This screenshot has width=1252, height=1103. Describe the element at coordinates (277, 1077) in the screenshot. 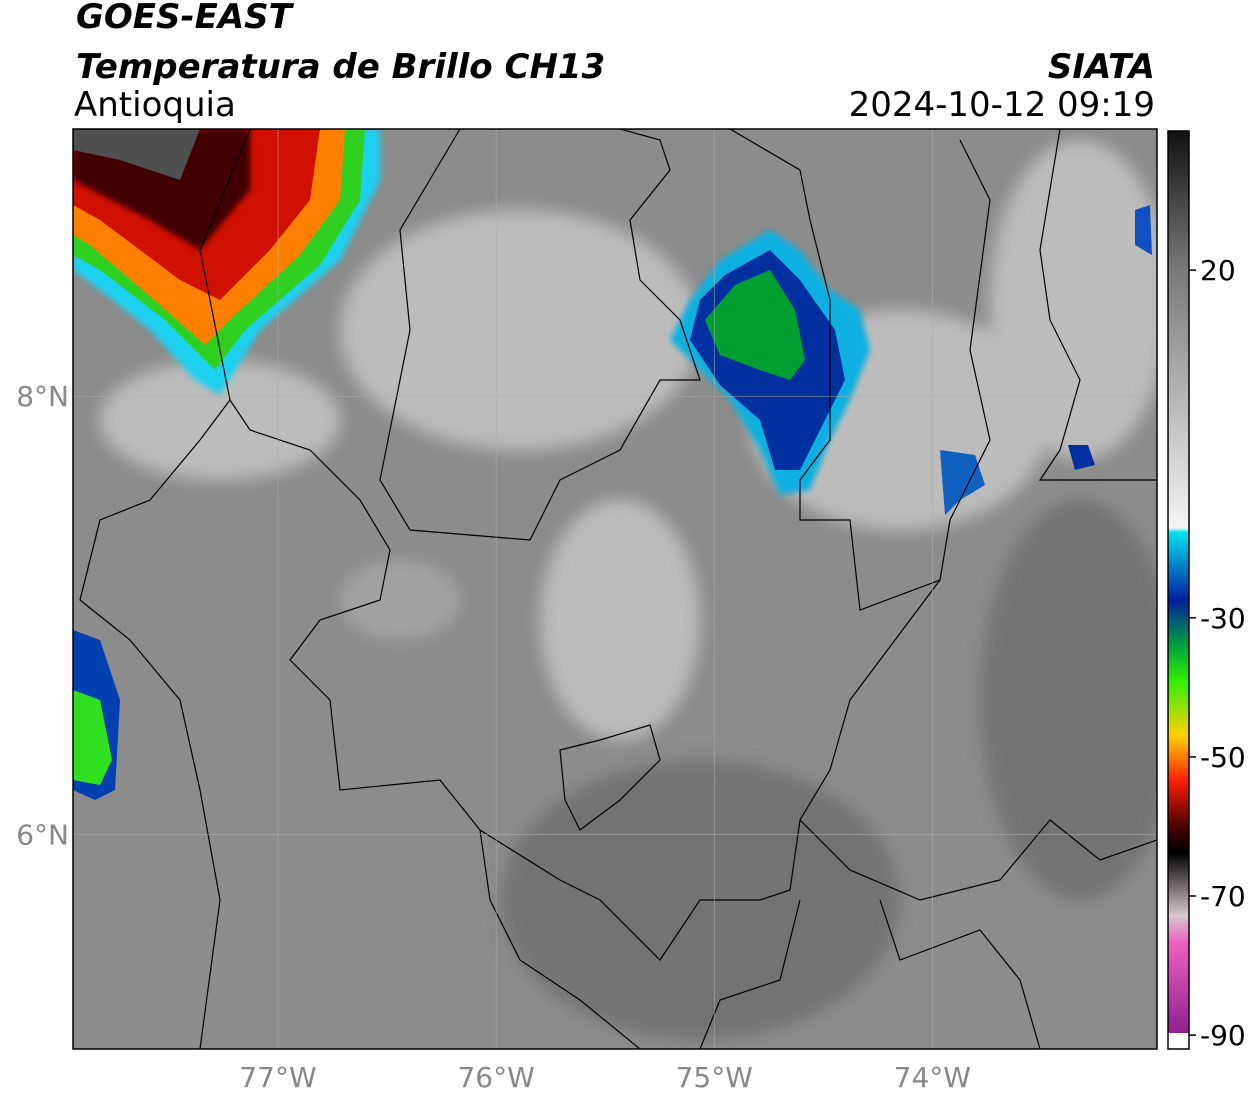

I see `lon-tick-label: 77°W` at that location.